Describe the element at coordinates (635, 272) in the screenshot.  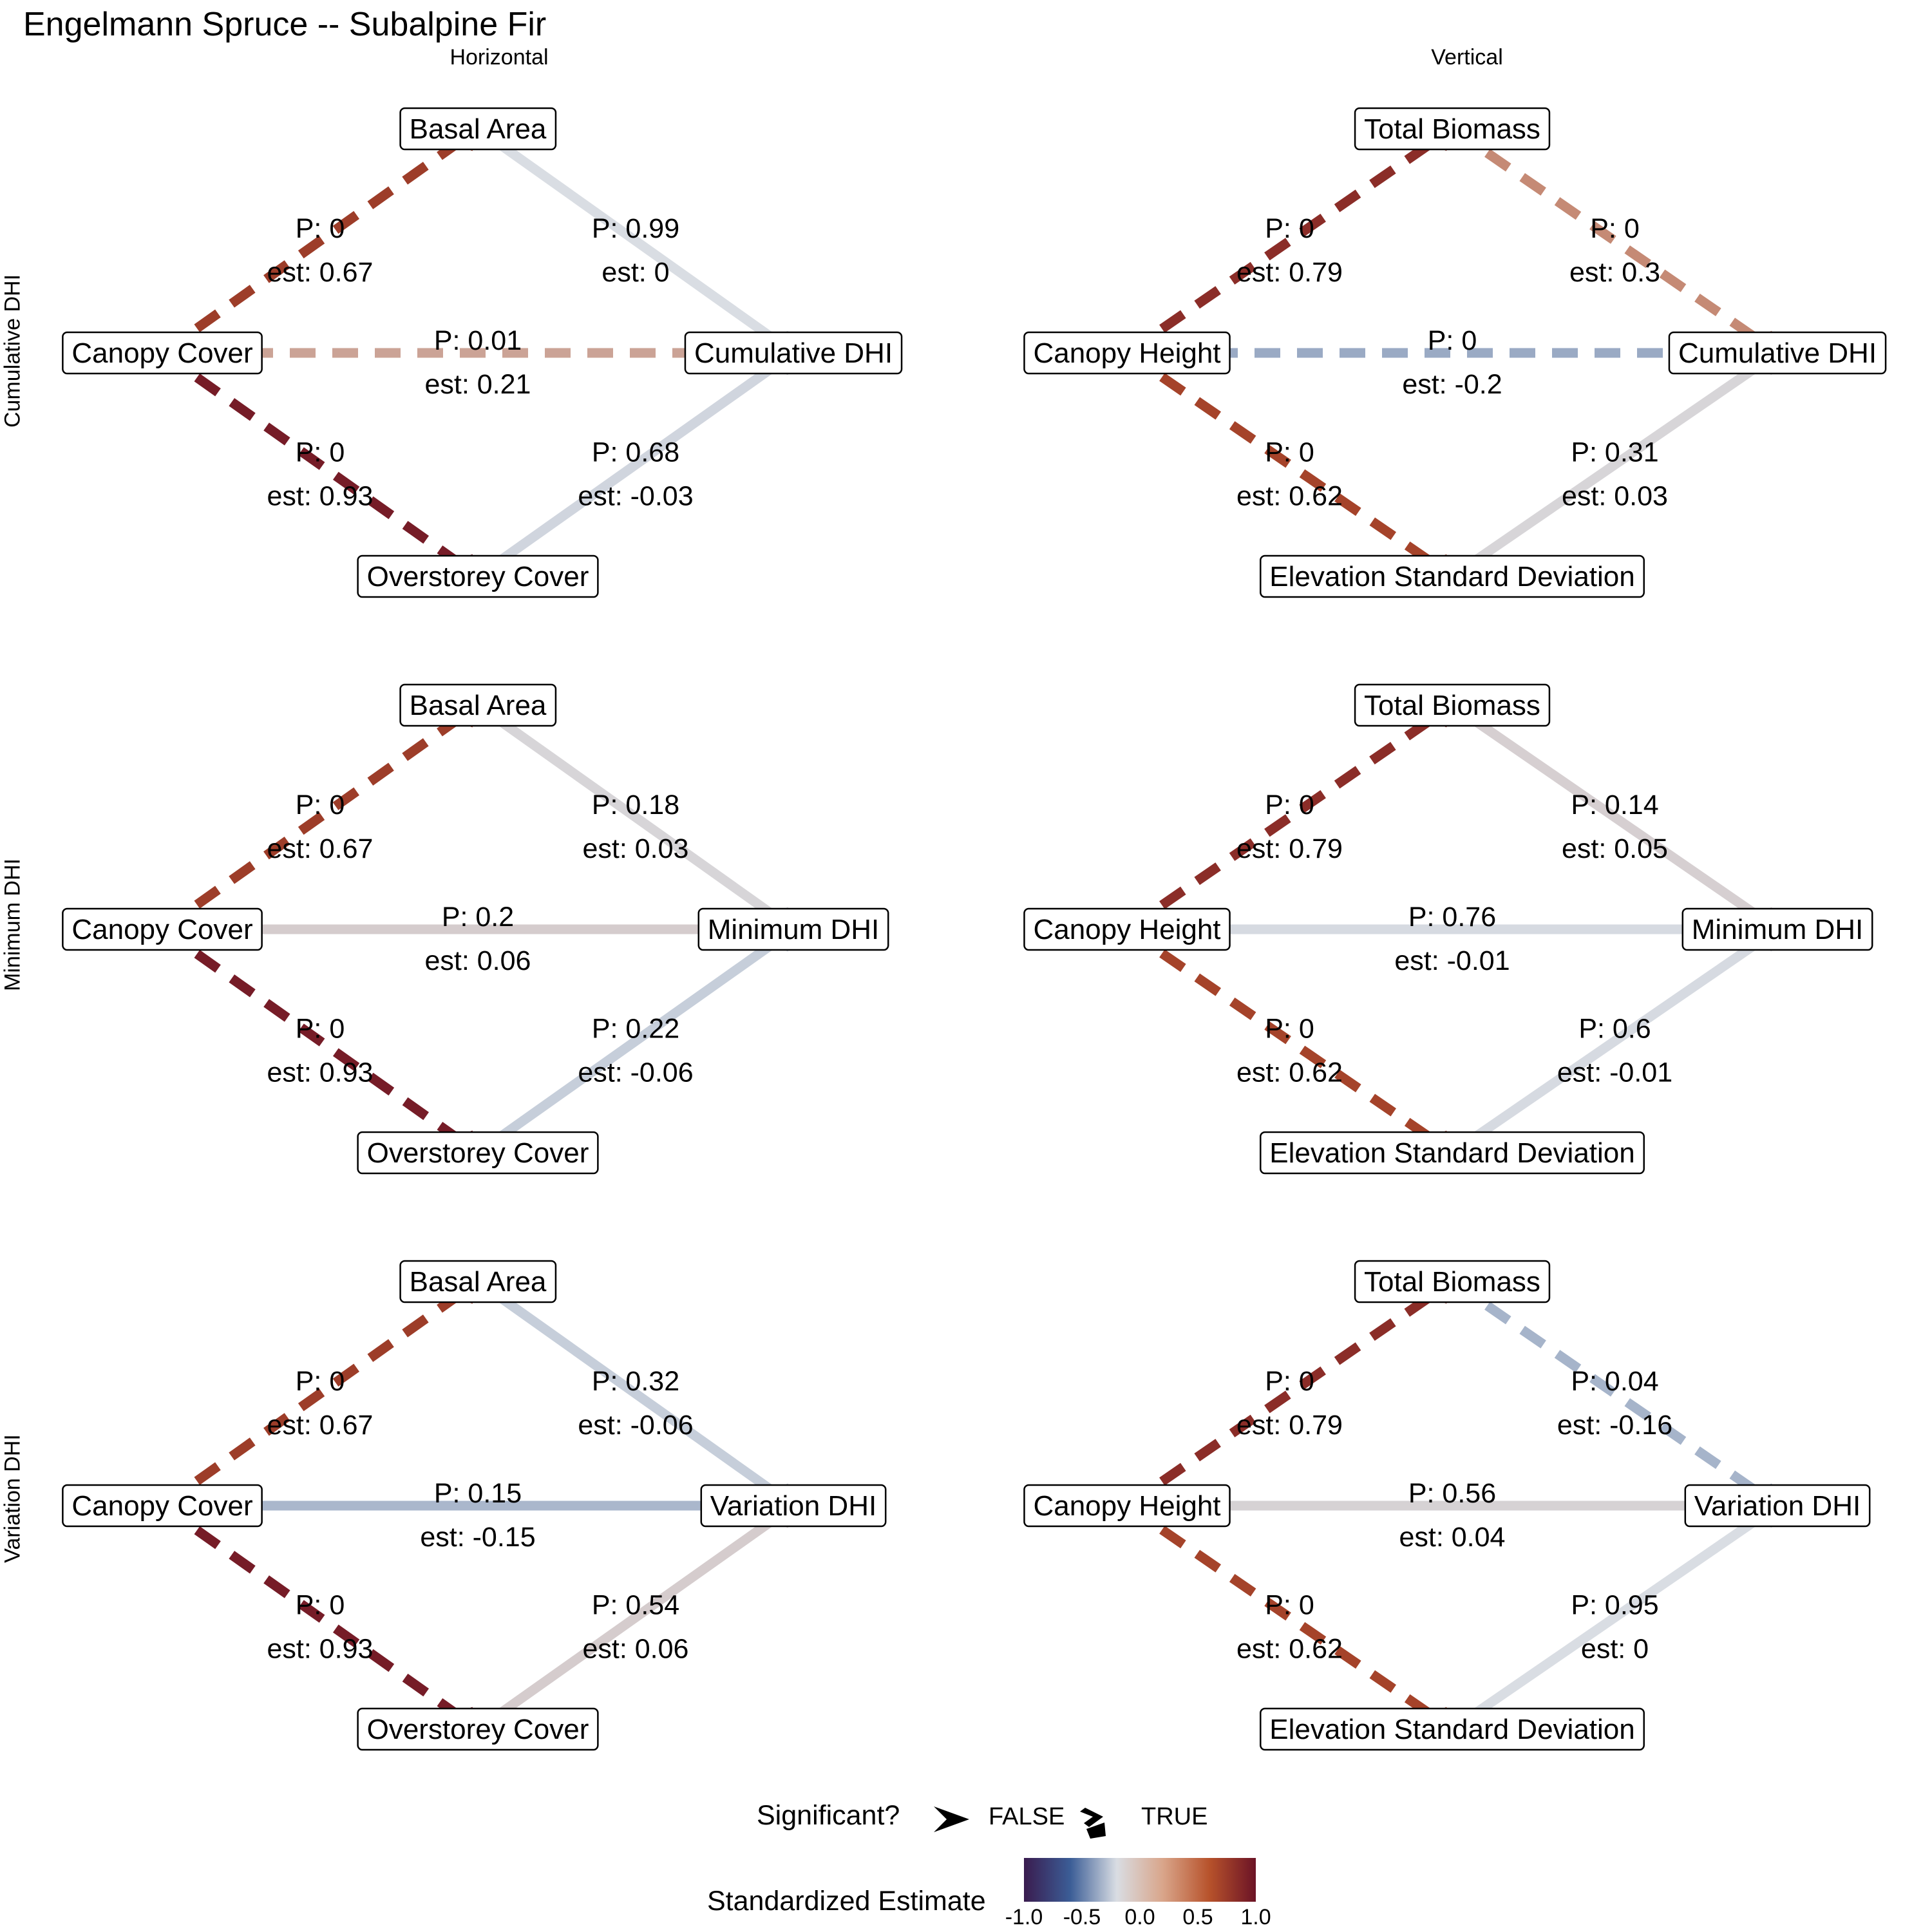
I see `edge-est-label: est: 0` at that location.